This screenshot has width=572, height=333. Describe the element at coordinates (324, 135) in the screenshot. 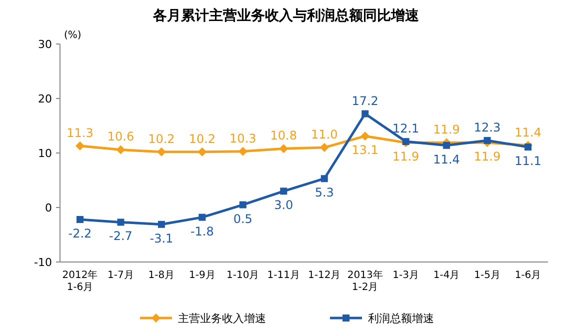

I see `data-label: 11.0` at that location.